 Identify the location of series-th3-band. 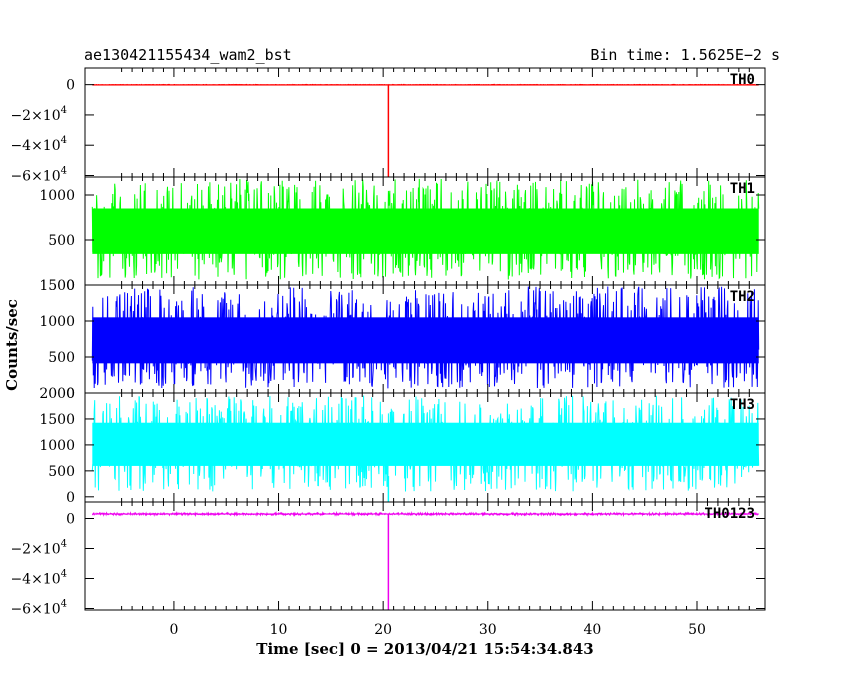
(425, 444).